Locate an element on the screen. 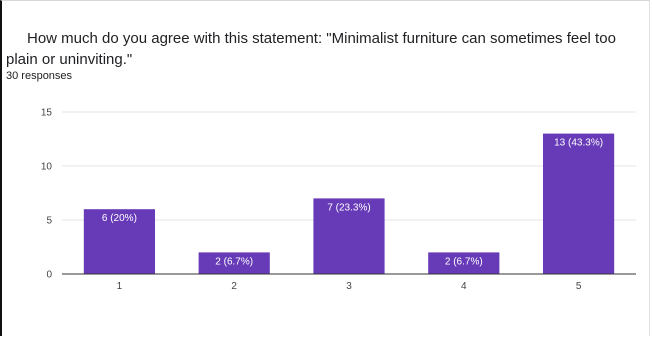 The width and height of the screenshot is (652, 338). y-tick-label: 5 is located at coordinates (49, 221).